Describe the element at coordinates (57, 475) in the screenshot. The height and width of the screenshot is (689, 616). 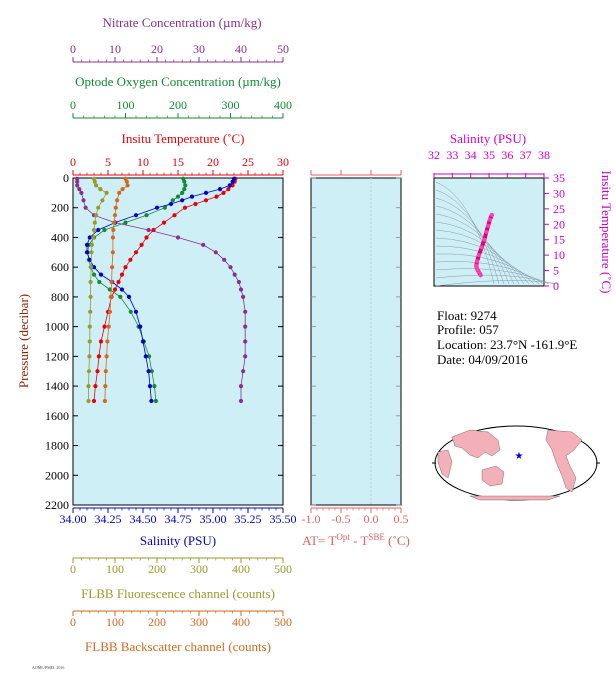
I see `pressure-tick-label: 2000` at that location.